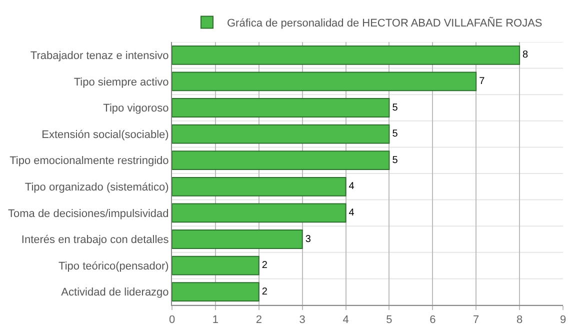 The image size is (574, 334). I want to click on y-tick-label: Tipo organizado (sistemático), so click(96, 188).